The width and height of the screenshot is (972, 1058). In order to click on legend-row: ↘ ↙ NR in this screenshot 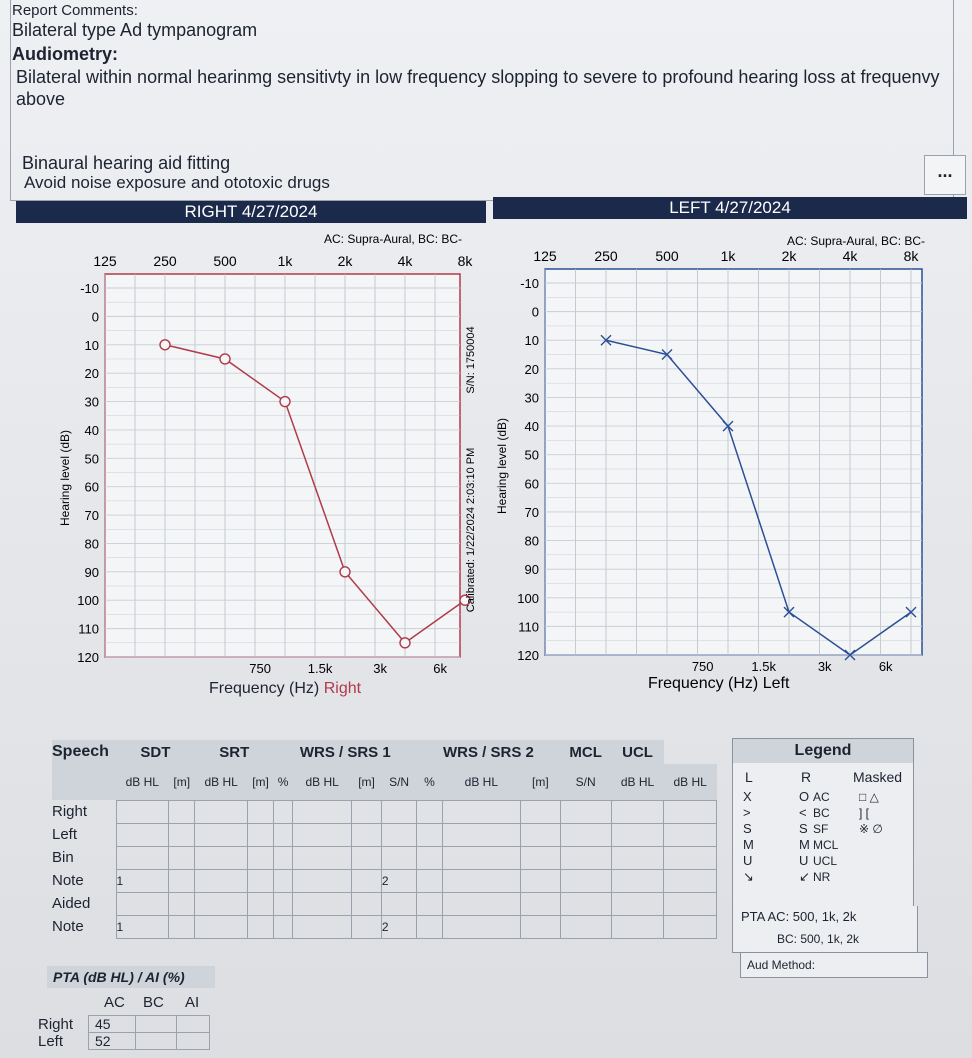, I will do `click(787, 876)`.